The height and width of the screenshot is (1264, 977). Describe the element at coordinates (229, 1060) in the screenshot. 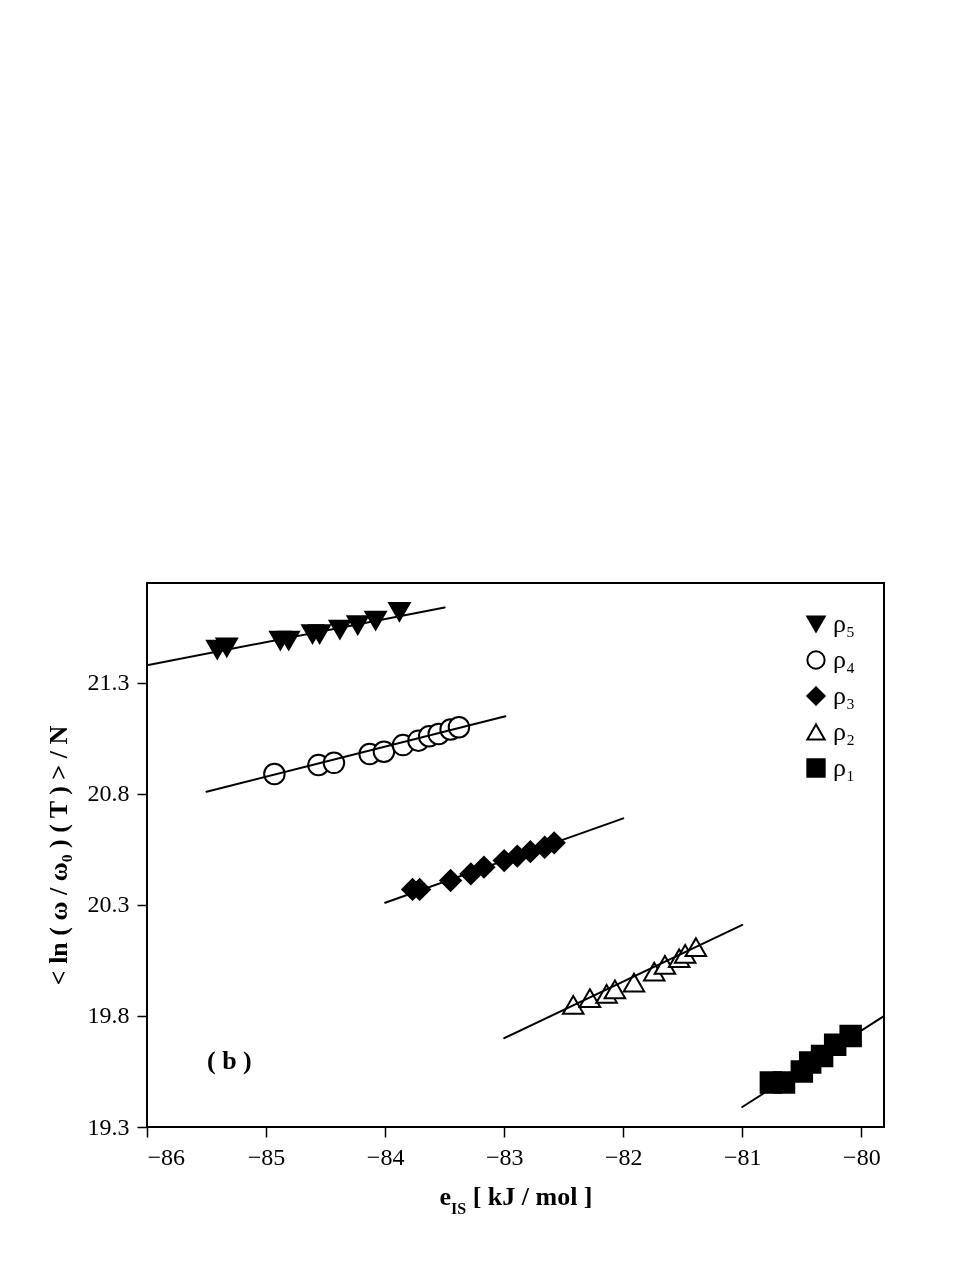

I see `annotation: ( b )` at that location.